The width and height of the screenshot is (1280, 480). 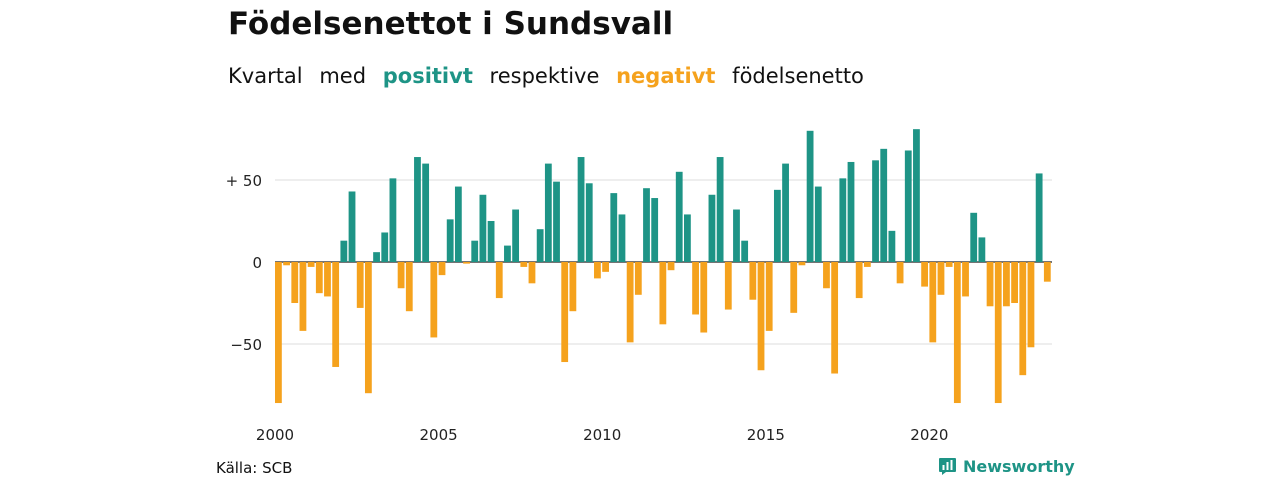 What do you see at coordinates (275, 435) in the screenshot?
I see `x-tick-label: 2000` at bounding box center [275, 435].